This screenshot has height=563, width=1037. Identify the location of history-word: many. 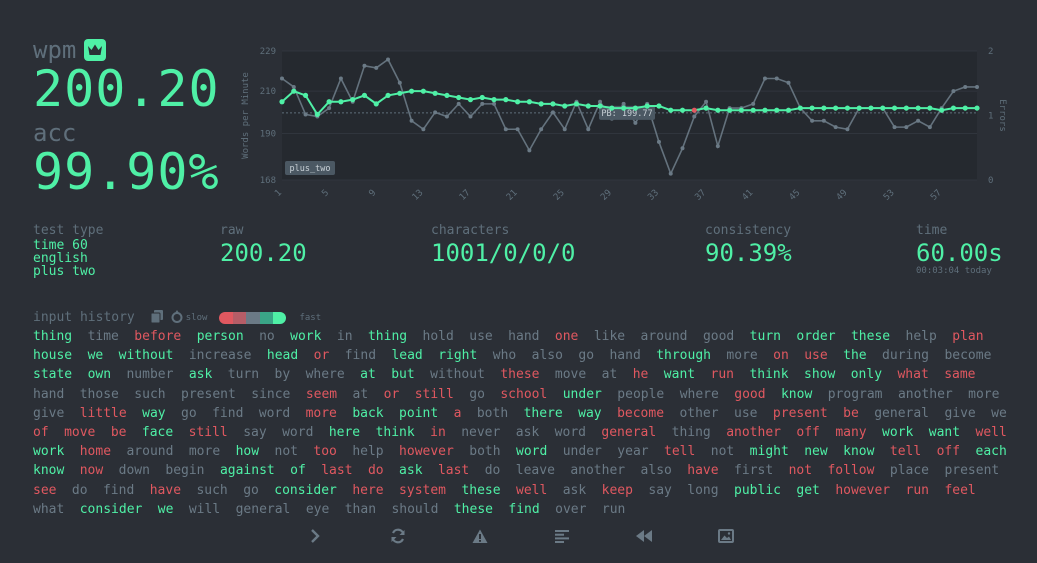
(851, 433).